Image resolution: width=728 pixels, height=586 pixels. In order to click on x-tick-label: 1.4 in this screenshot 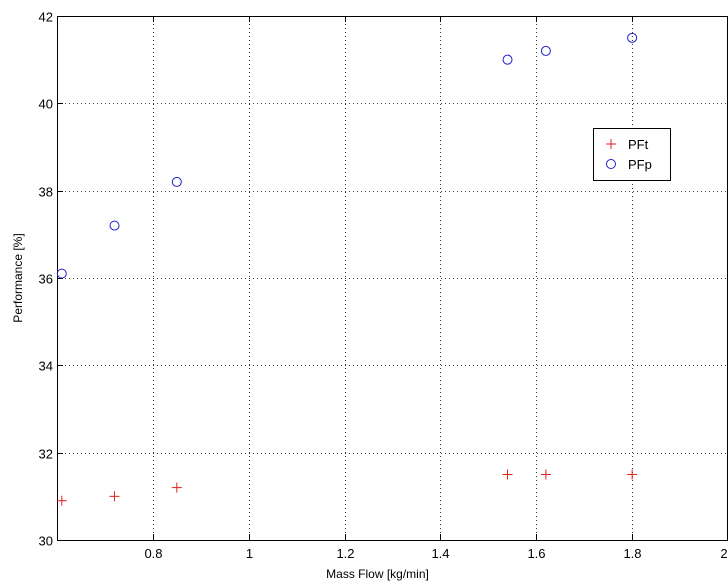, I will do `click(440, 553)`.